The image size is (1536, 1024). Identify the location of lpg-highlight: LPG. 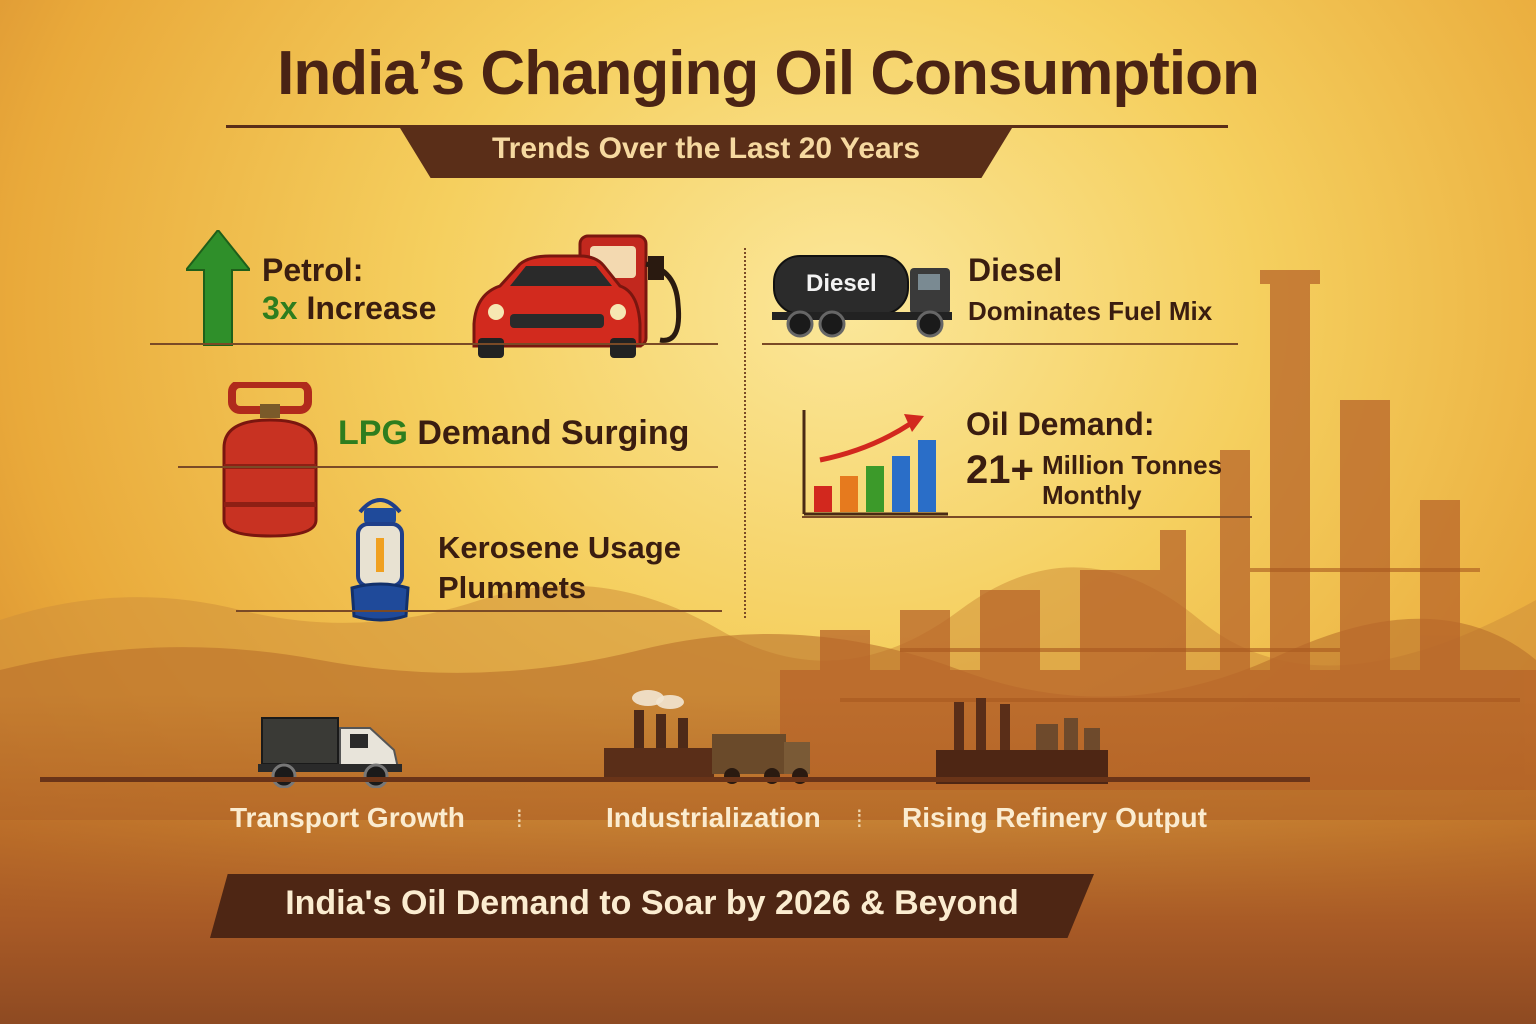
(373, 433).